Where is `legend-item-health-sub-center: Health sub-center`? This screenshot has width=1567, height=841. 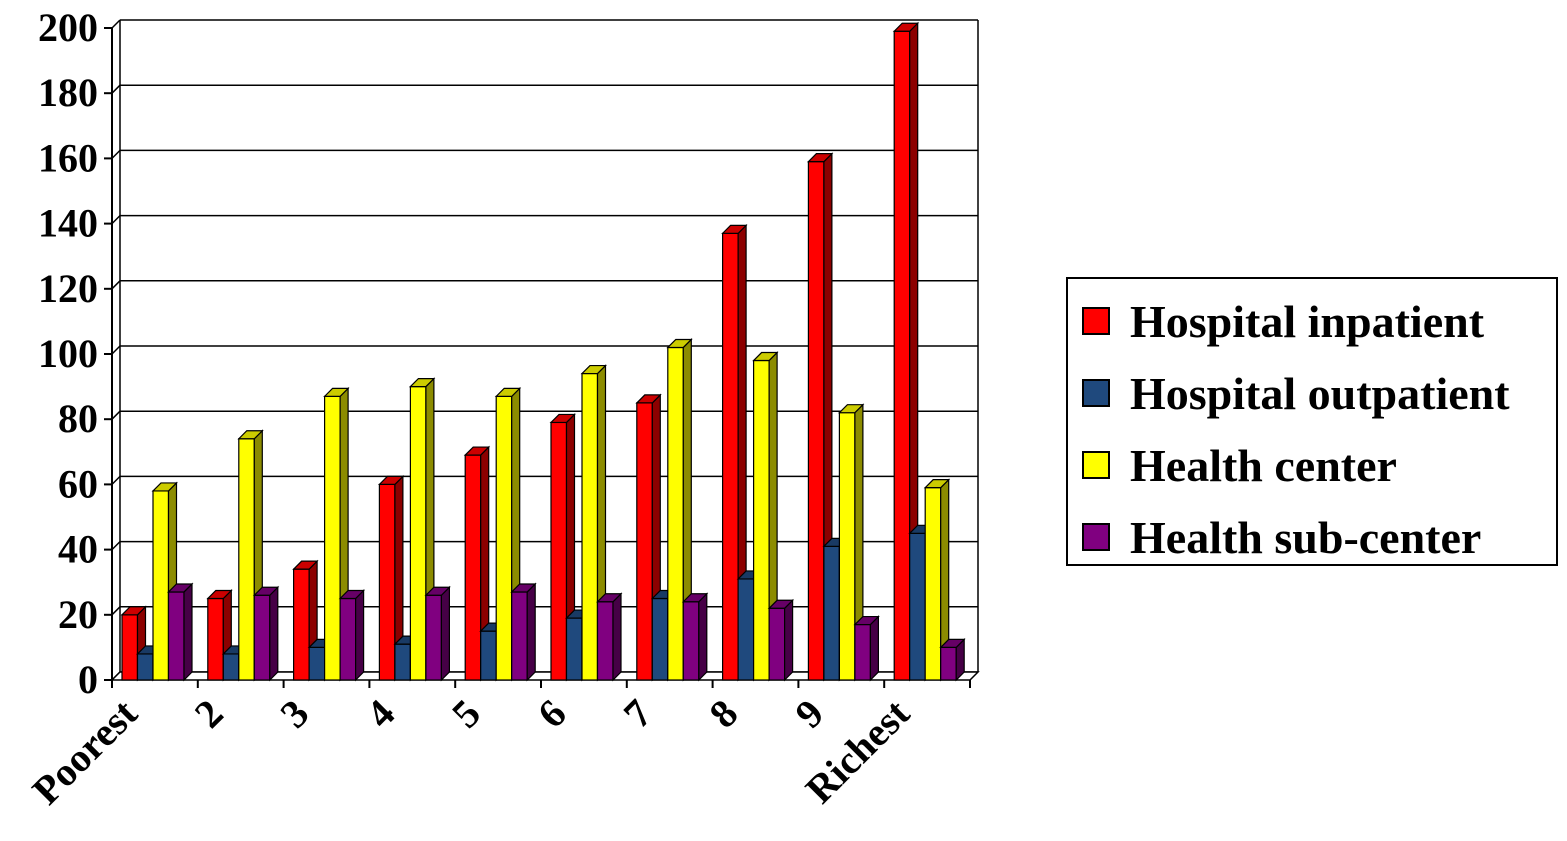
legend-item-health-sub-center: Health sub-center is located at coordinates (1281, 537).